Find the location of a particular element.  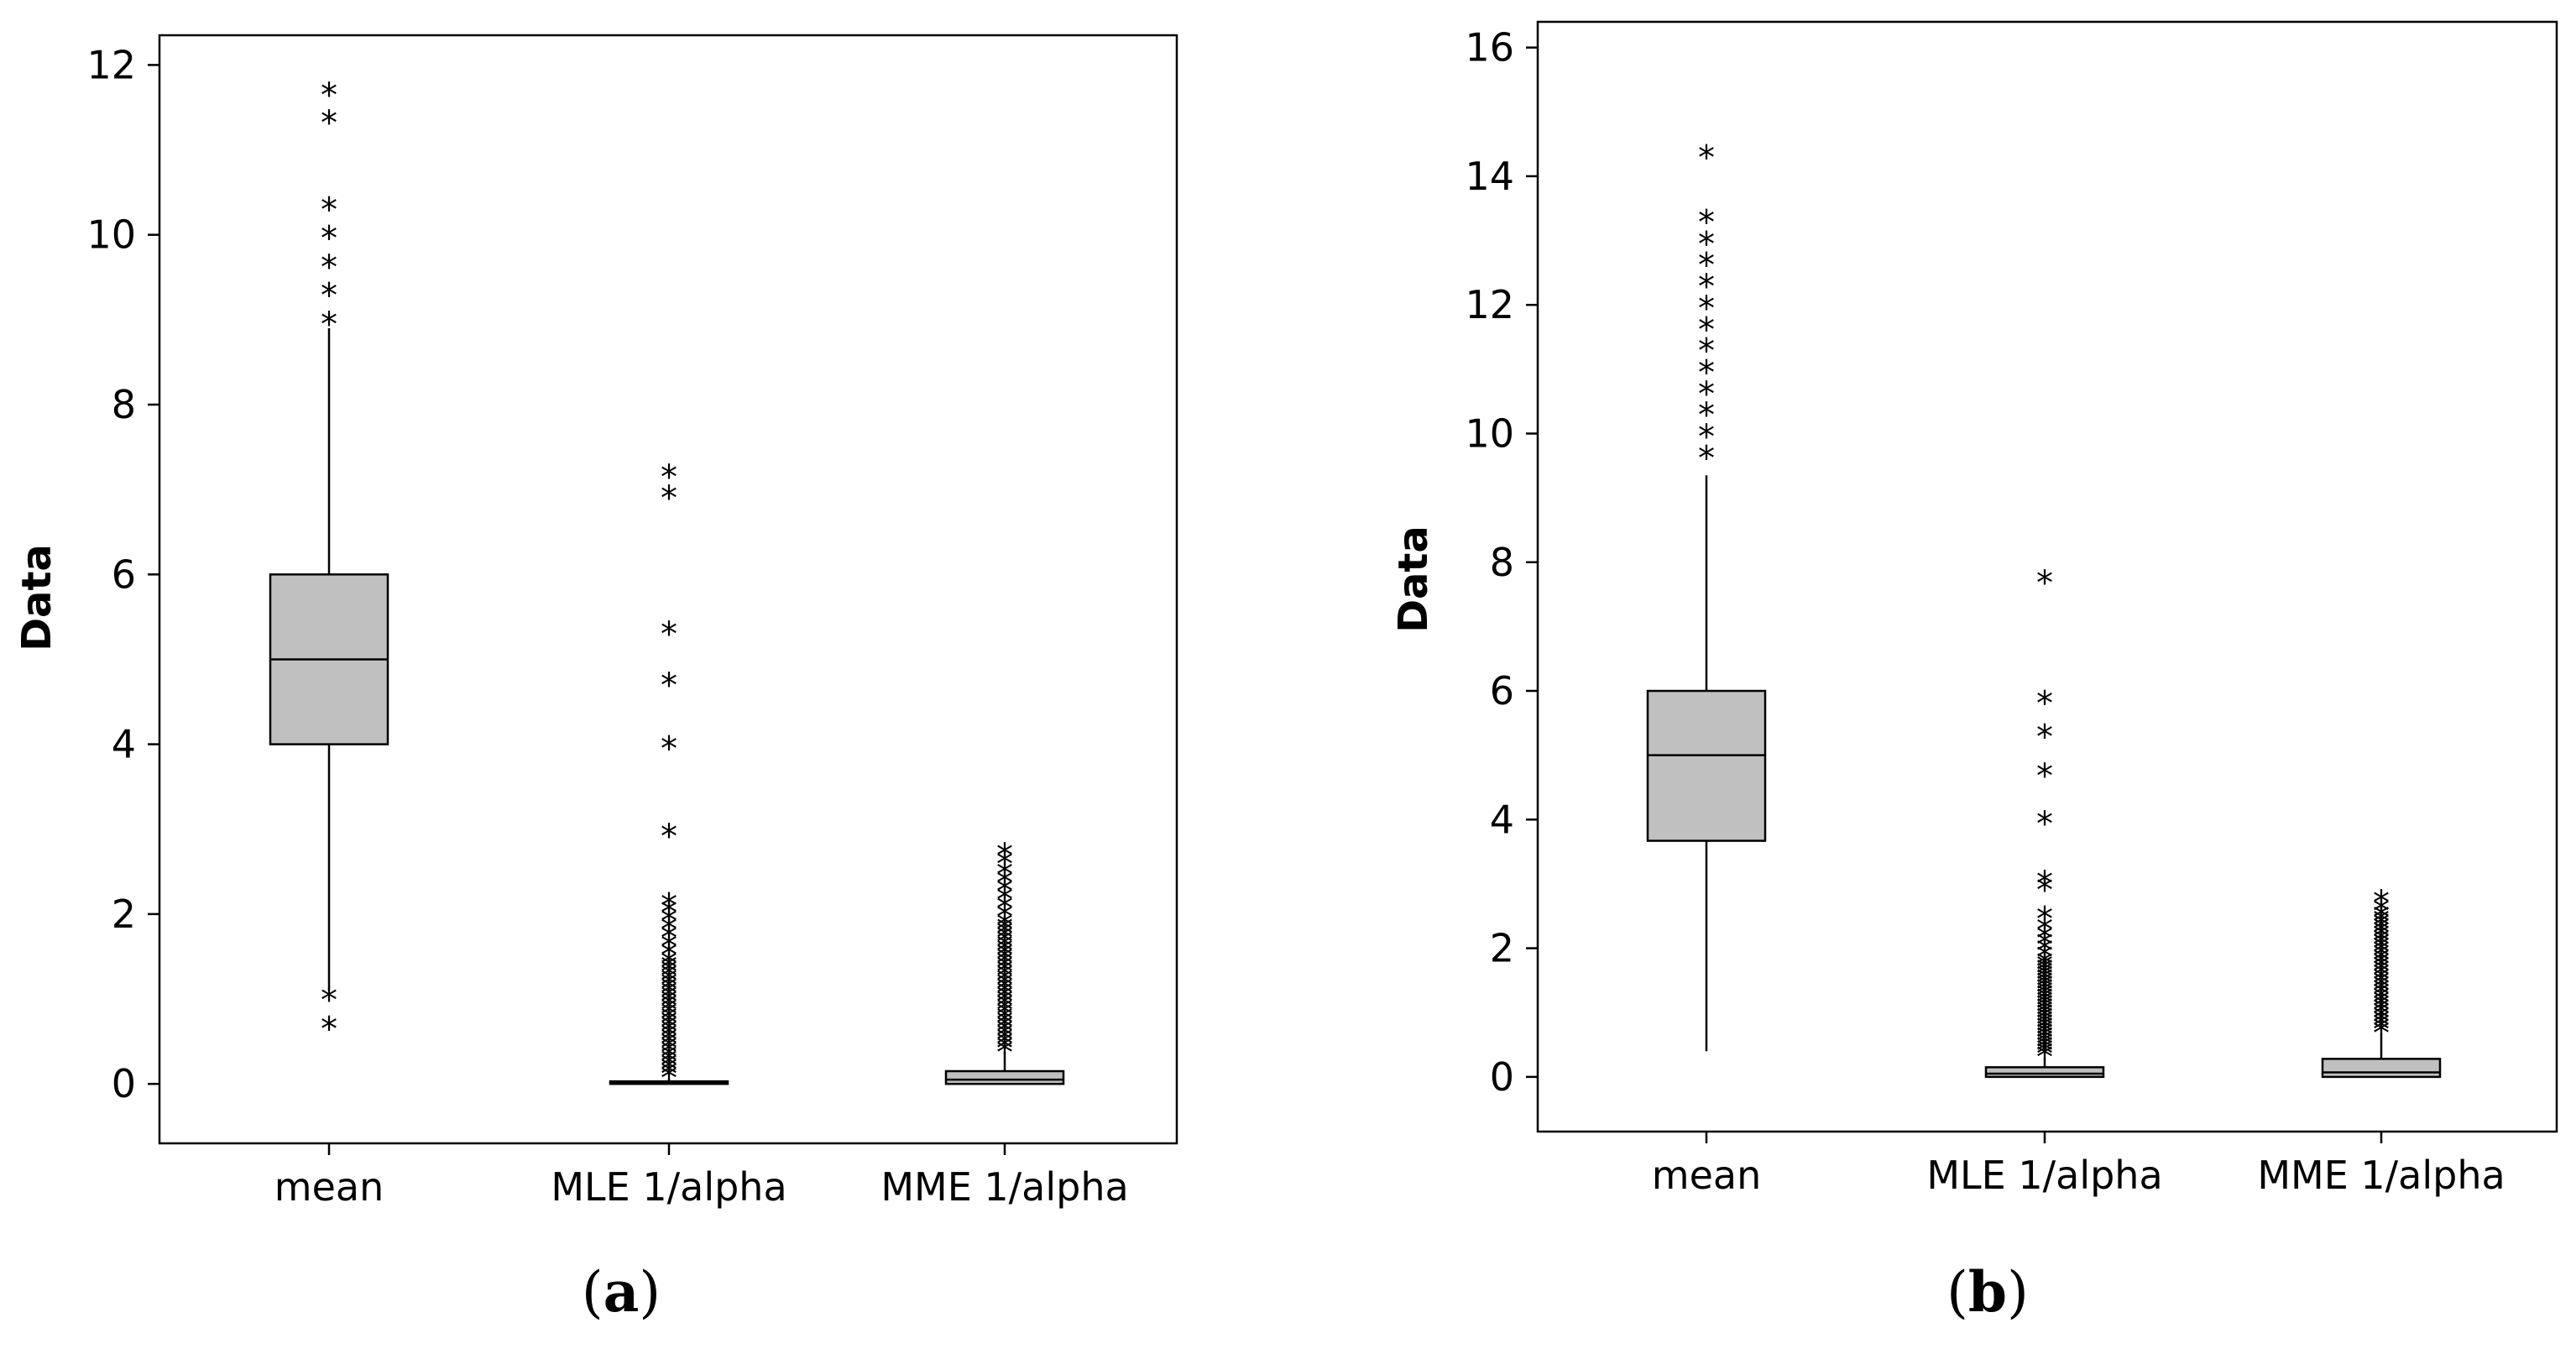

x-tick-label: mean is located at coordinates (1706, 1175).